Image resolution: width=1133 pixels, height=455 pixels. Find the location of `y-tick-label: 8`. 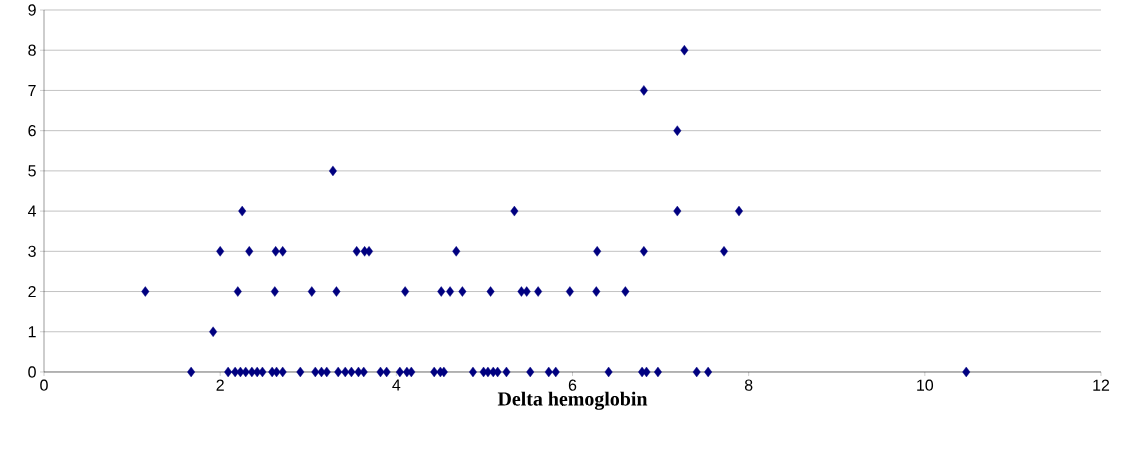

y-tick-label: 8 is located at coordinates (32, 50).